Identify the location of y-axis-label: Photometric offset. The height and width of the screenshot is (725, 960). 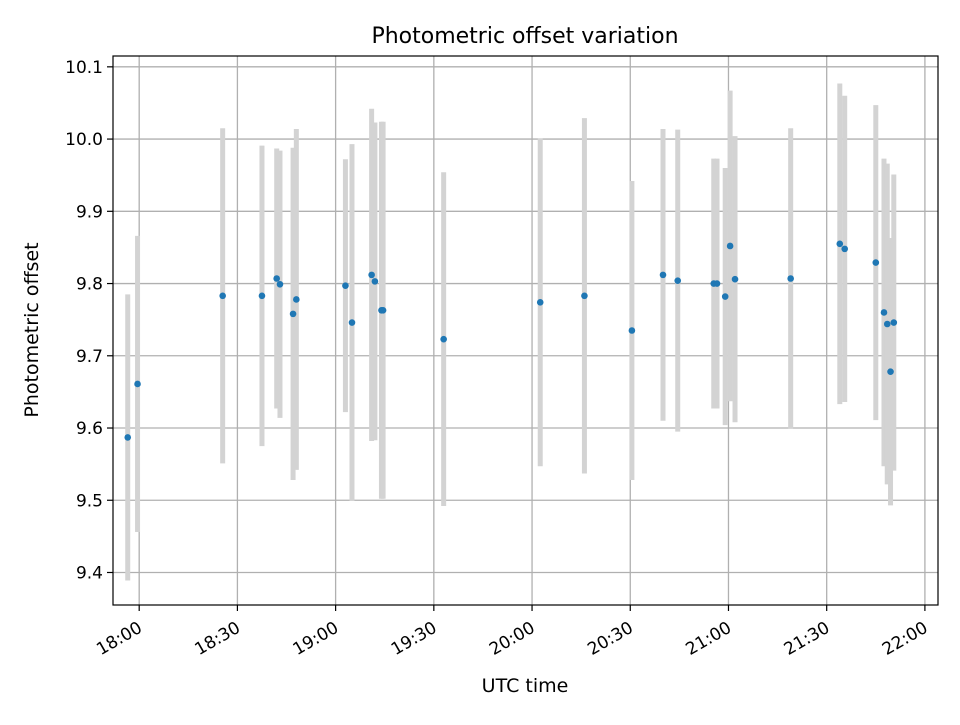
(32, 329).